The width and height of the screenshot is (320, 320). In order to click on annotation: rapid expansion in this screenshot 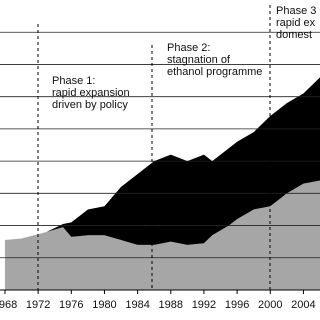, I will do `click(91, 93)`.